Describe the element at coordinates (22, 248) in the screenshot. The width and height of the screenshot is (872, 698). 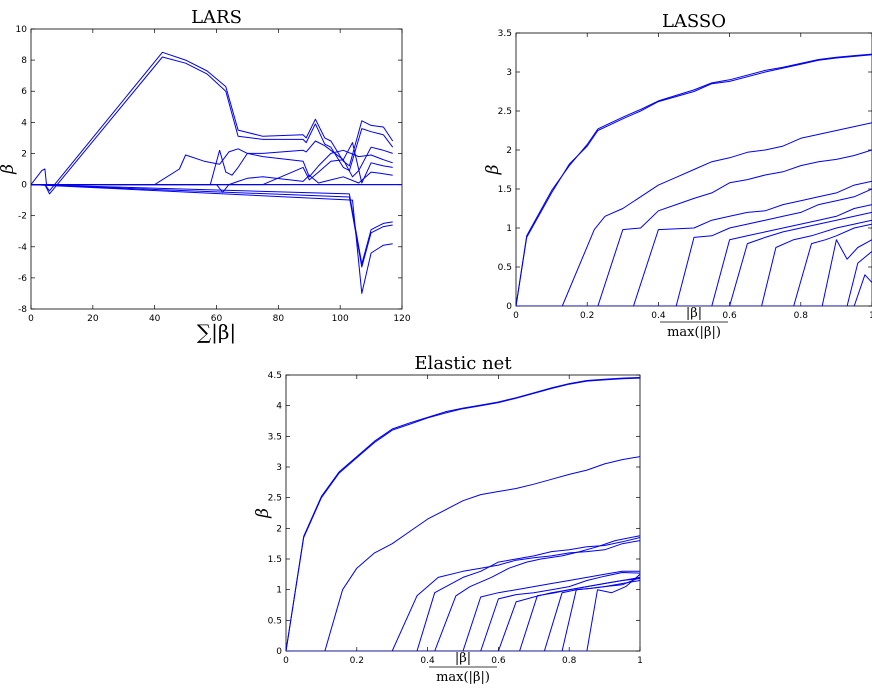
I see `y-tick-label: -4` at that location.